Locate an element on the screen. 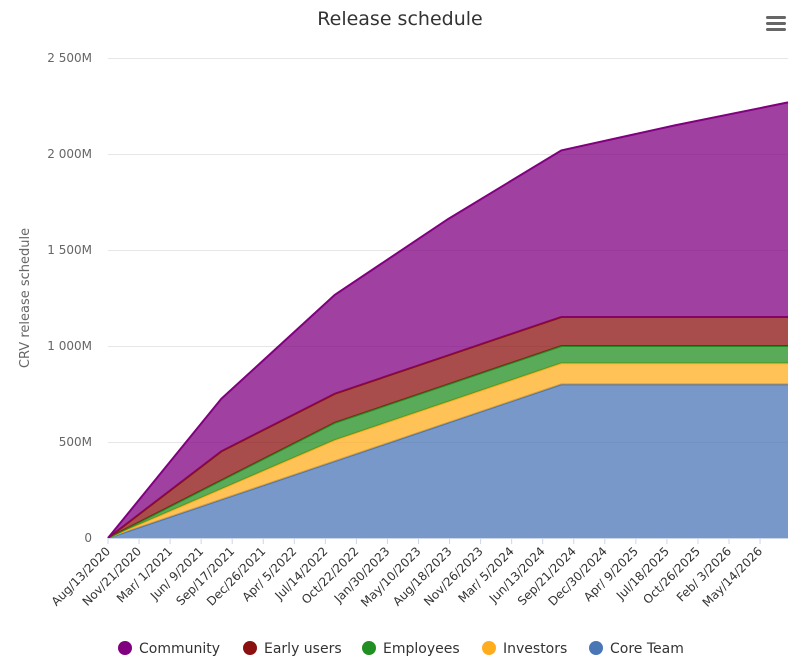  menu-button is located at coordinates (776, 23).